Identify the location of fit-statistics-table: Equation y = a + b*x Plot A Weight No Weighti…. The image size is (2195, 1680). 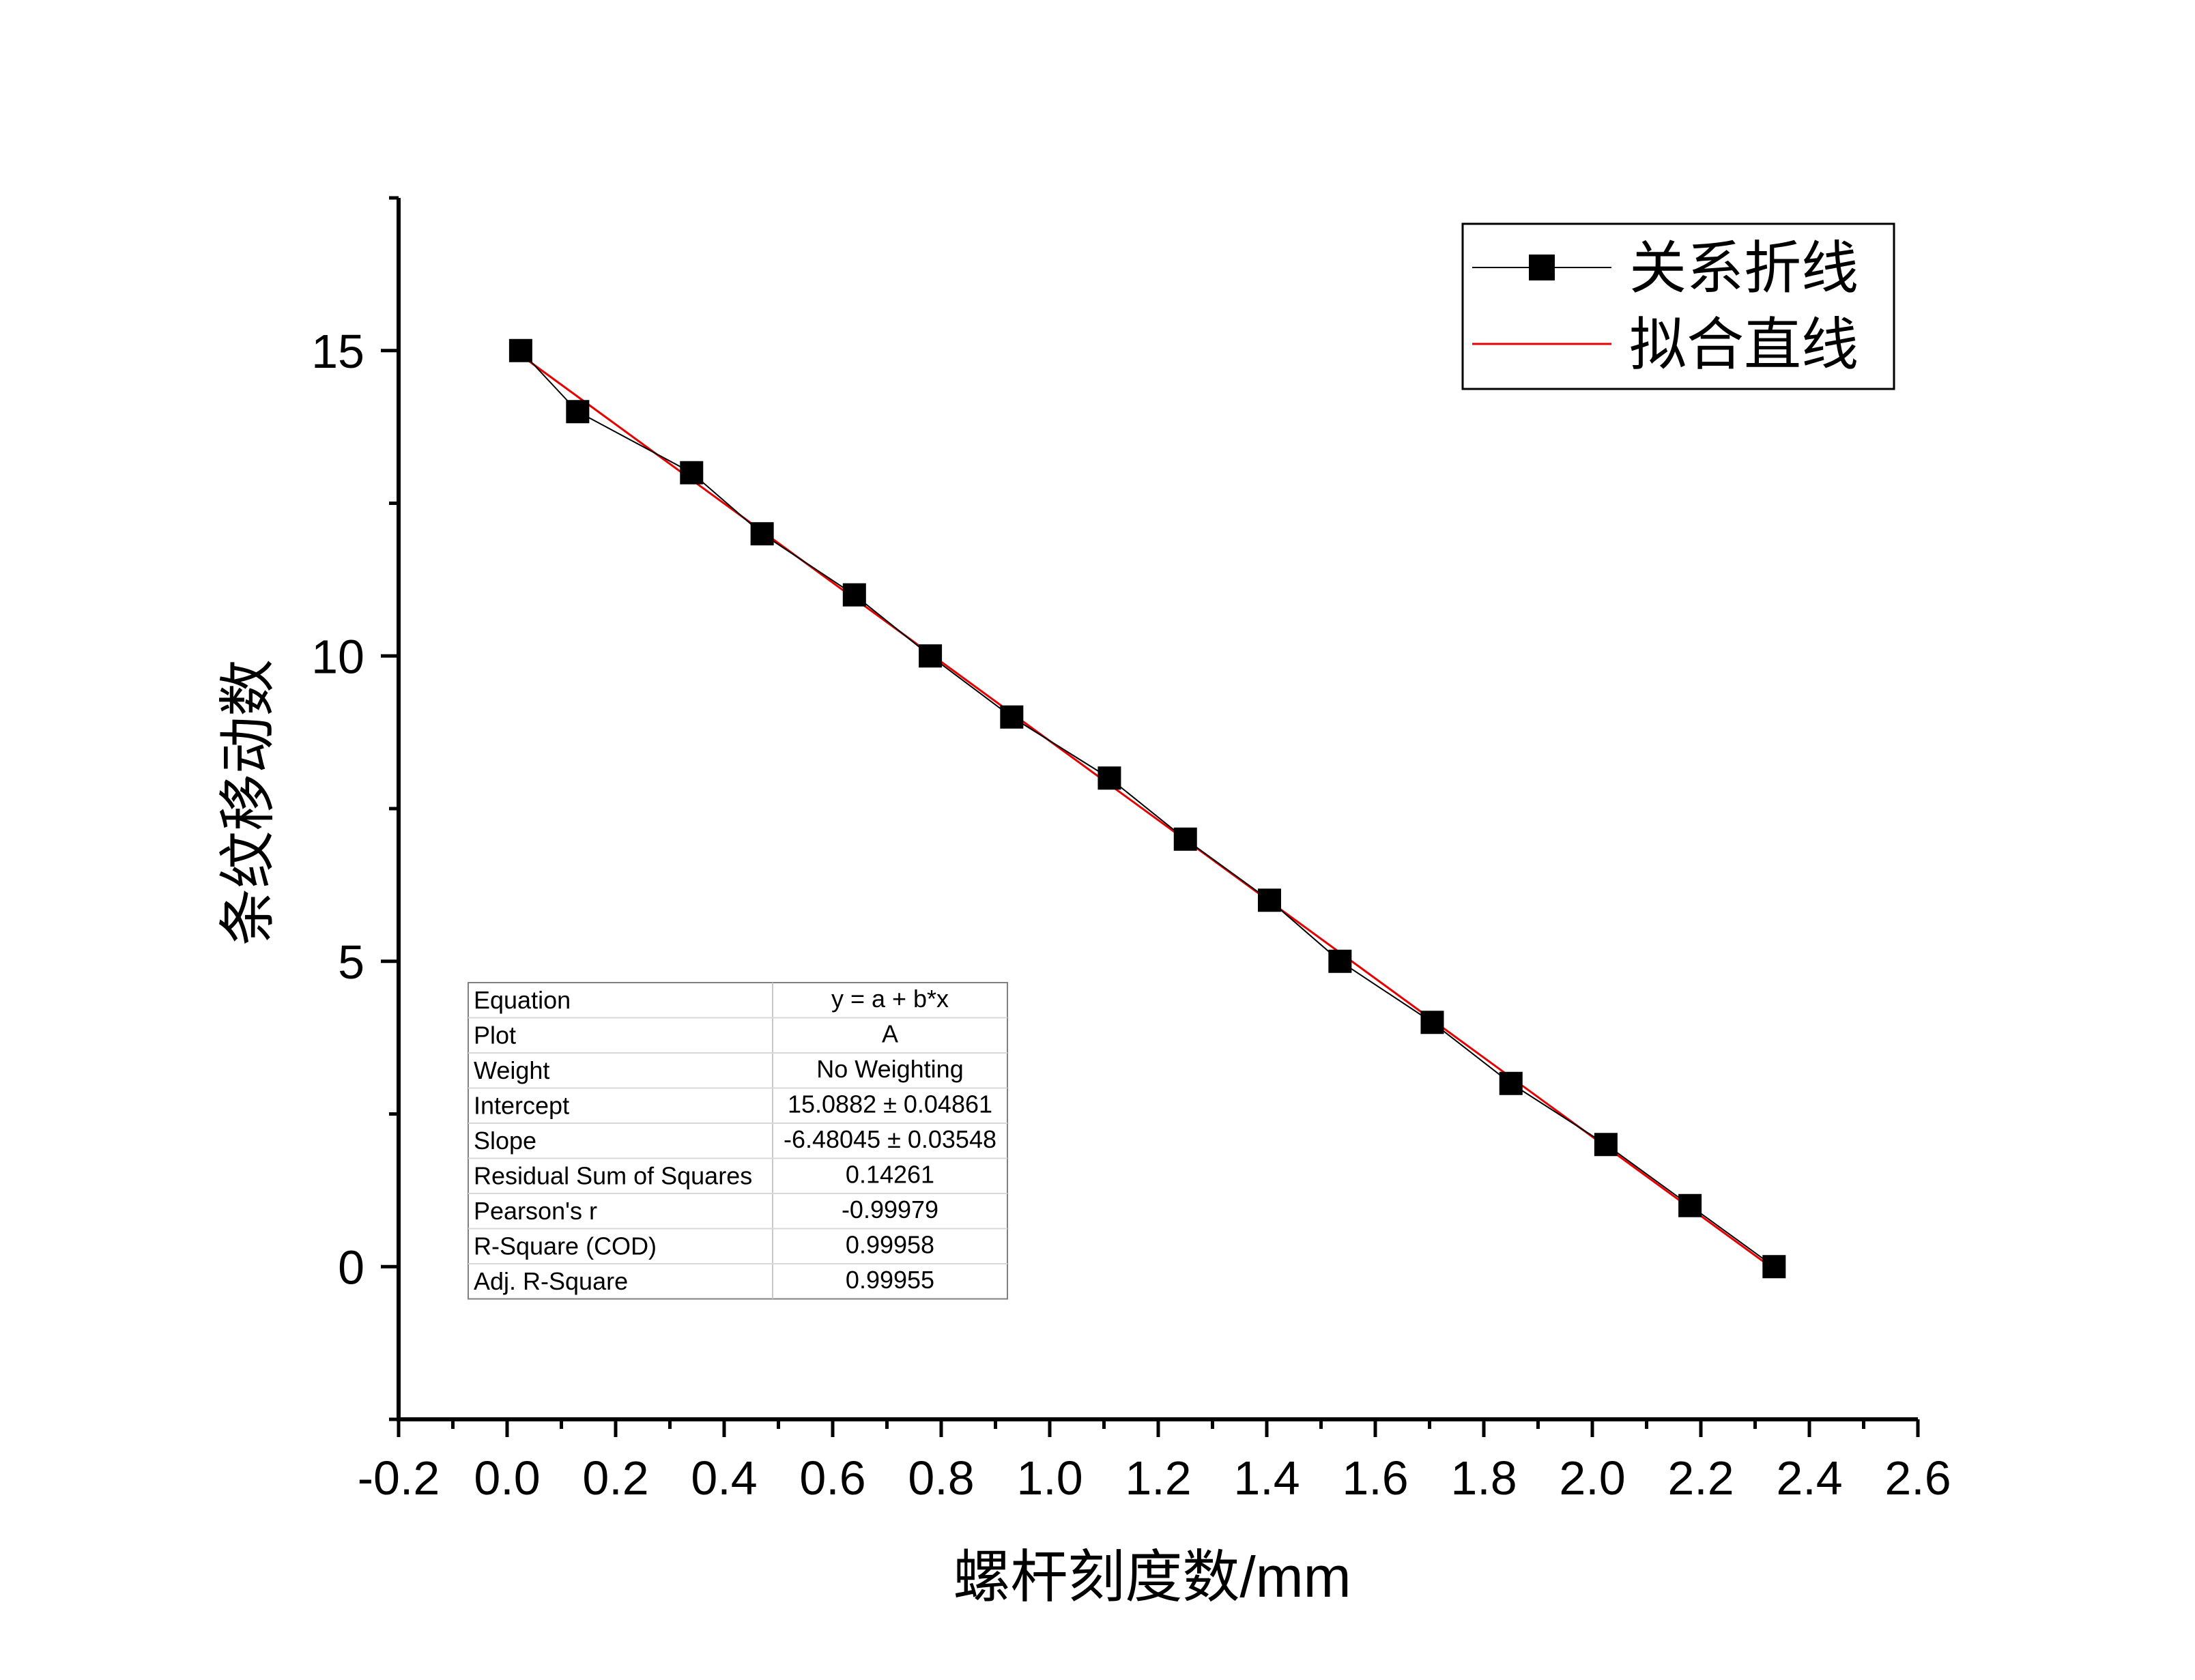
(738, 1141).